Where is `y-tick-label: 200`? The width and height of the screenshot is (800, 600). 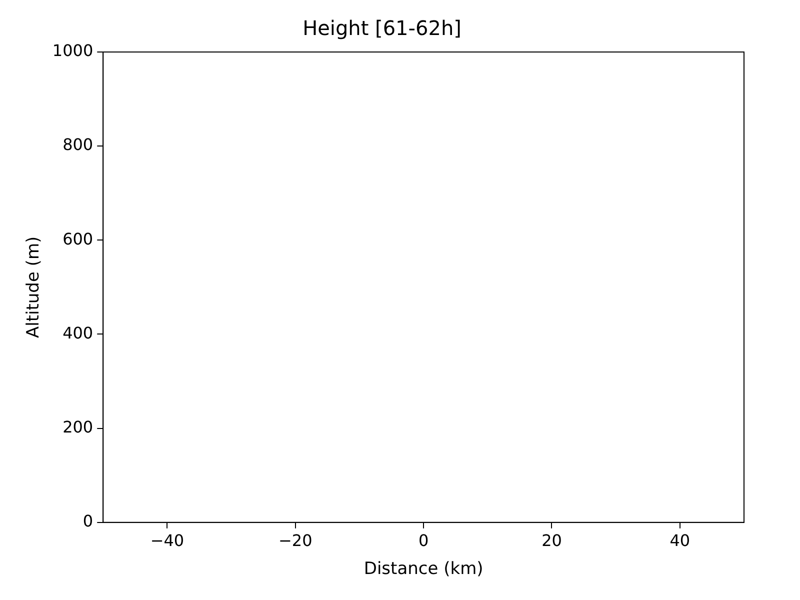
y-tick-label: 200 is located at coordinates (78, 426).